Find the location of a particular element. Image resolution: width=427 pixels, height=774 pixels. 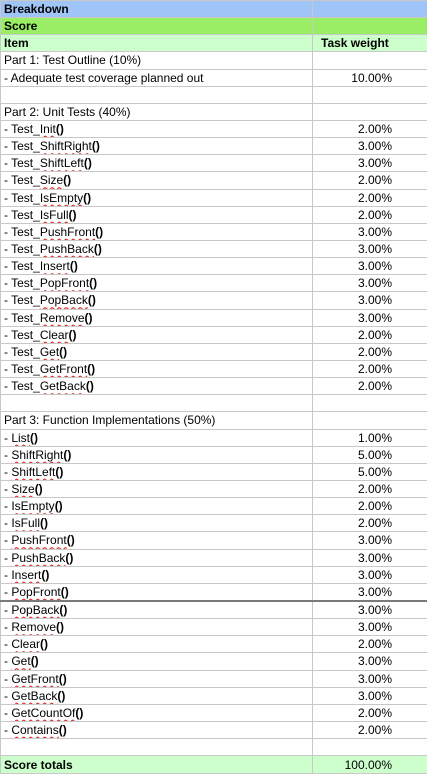

part2-item-label: - Test_PopBack() is located at coordinates (156, 300).